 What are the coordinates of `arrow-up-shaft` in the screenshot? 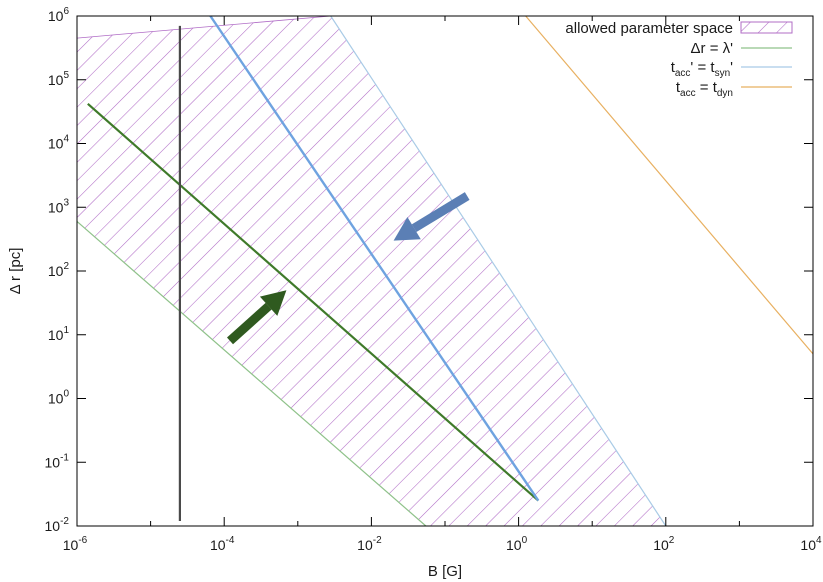 It's located at (249, 323).